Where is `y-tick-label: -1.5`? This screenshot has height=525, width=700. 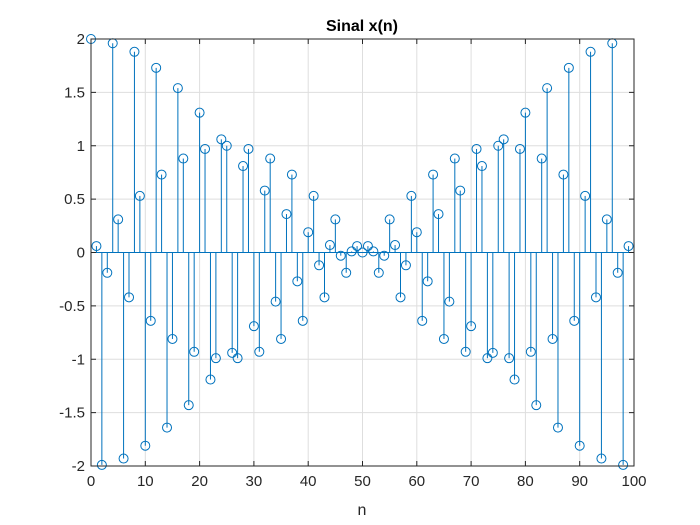
y-tick-label: -1.5 is located at coordinates (72, 413).